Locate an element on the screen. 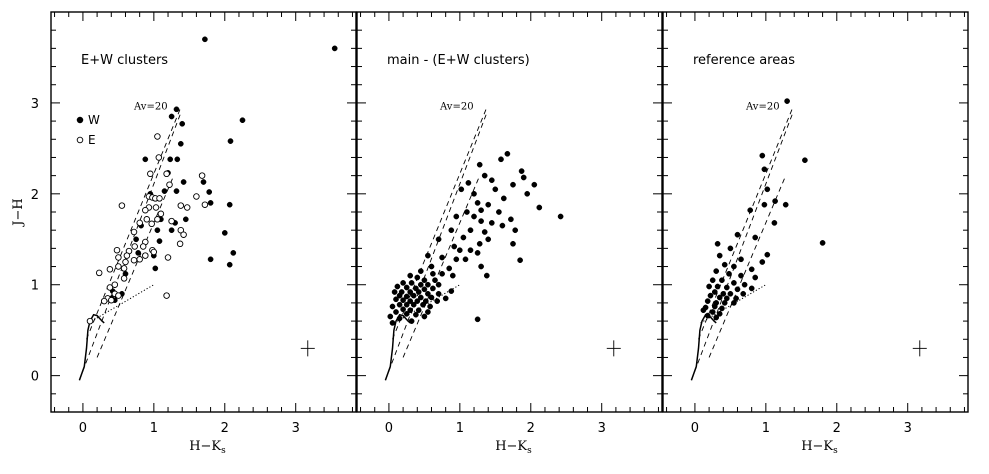 This screenshot has width=989, height=474. y-tick-label: 1 is located at coordinates (35, 286).